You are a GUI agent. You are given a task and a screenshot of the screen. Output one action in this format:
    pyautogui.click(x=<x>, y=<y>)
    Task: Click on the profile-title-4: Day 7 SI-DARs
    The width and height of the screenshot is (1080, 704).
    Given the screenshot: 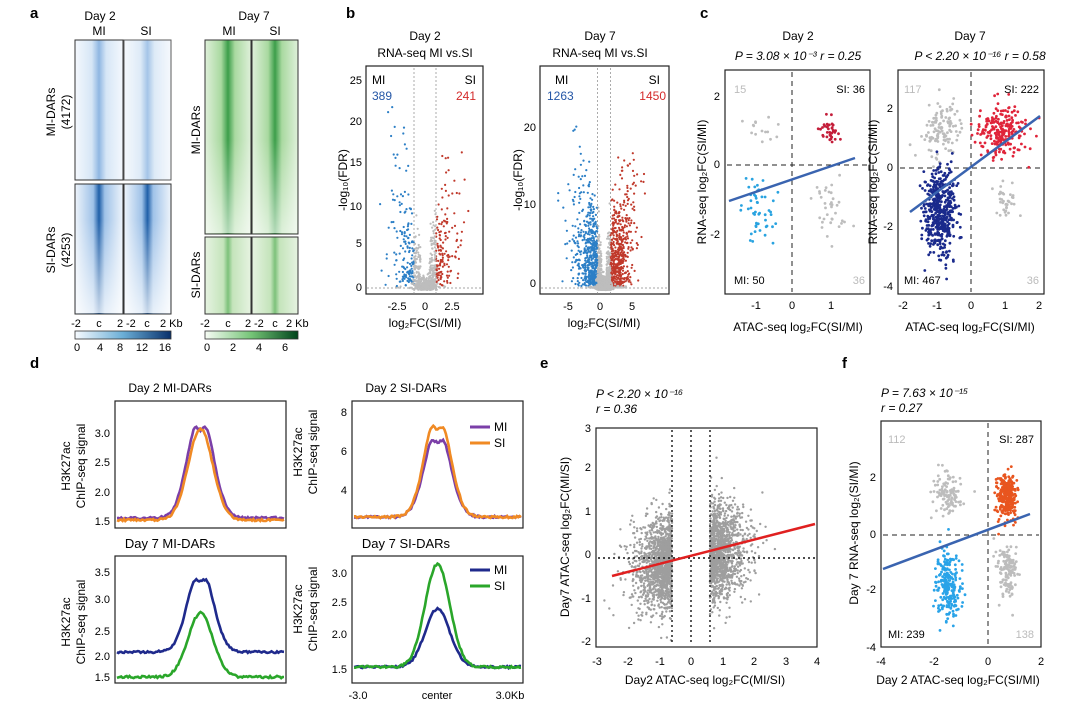 What is the action you would take?
    pyautogui.click(x=406, y=543)
    